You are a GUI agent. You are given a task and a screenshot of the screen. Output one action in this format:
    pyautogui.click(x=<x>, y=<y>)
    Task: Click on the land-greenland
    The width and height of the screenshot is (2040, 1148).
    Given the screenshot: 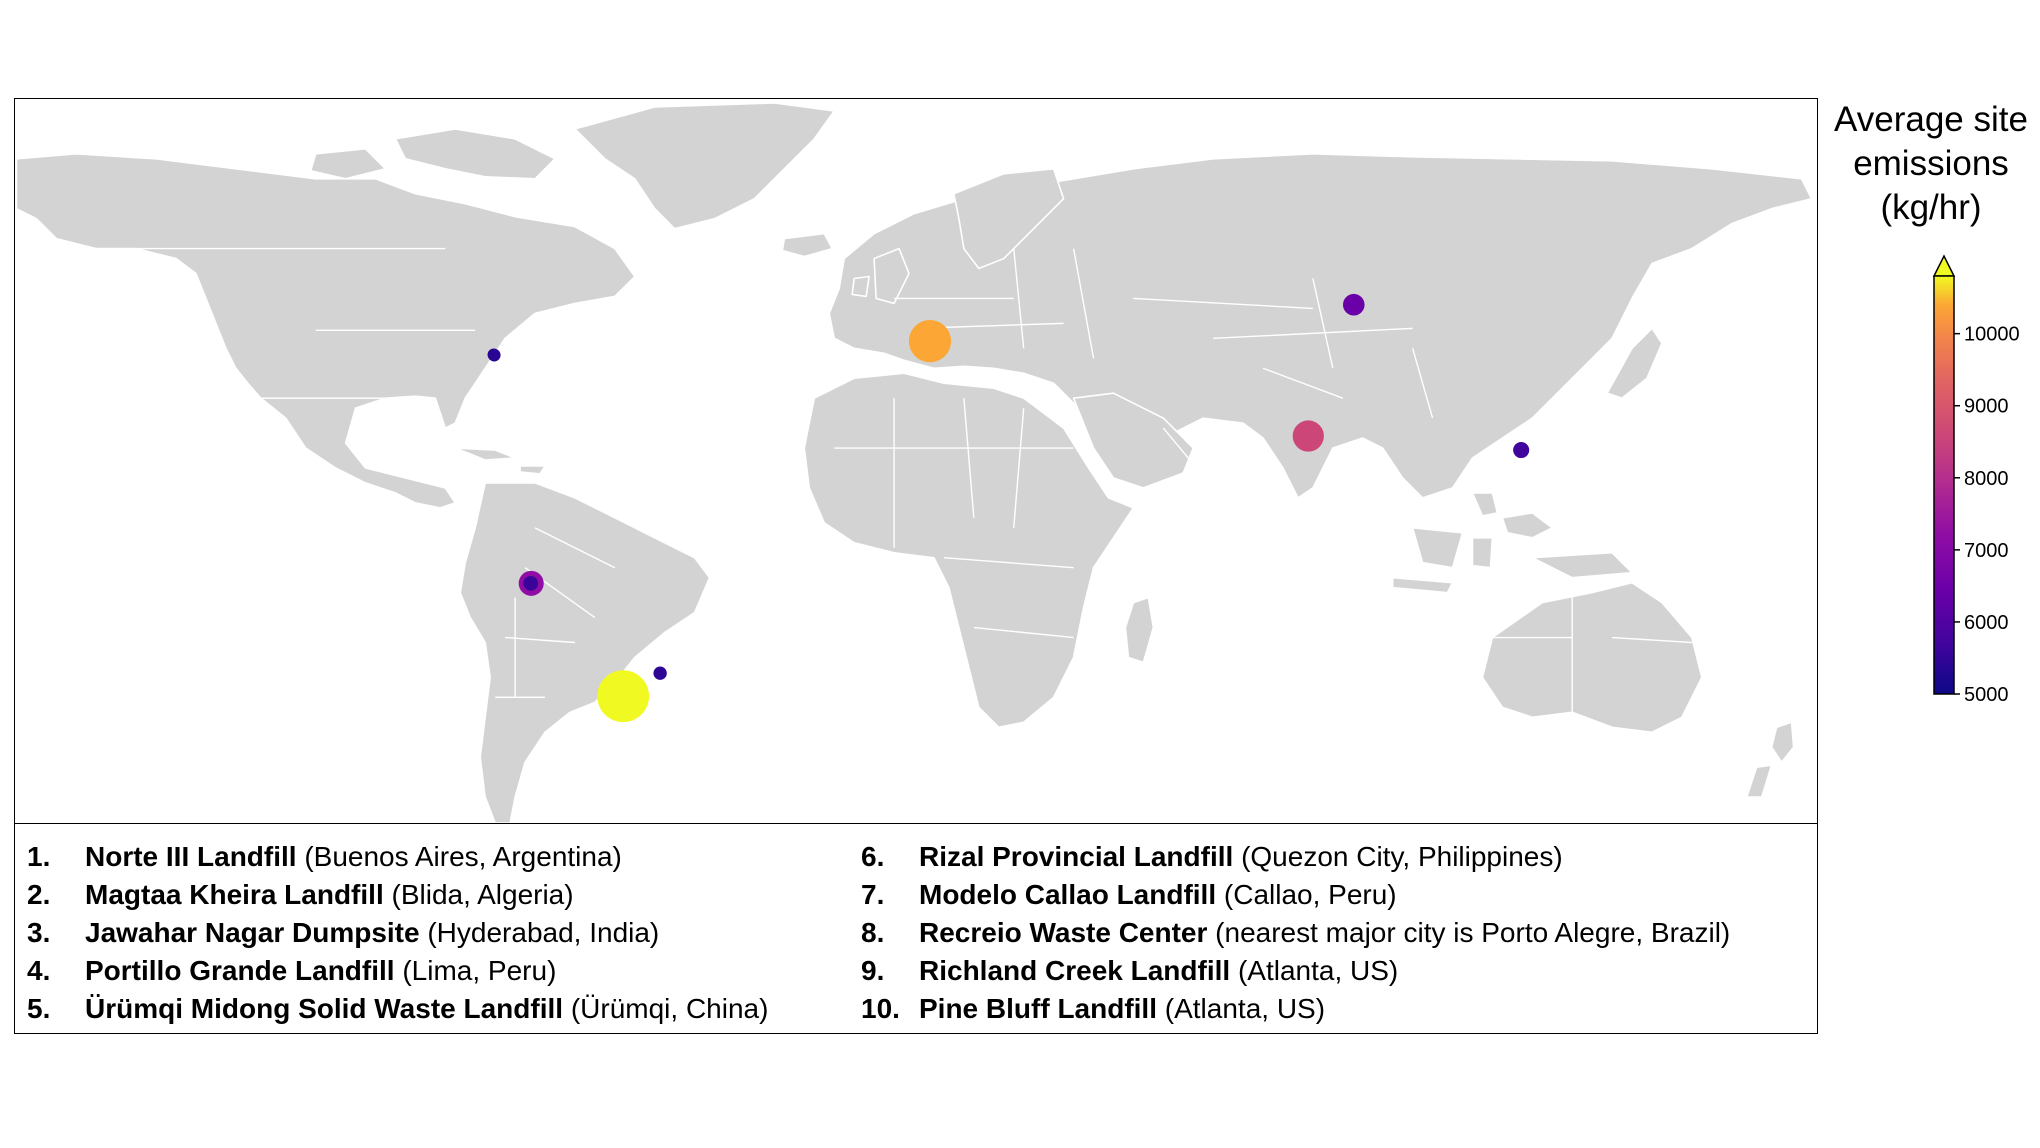 What is the action you would take?
    pyautogui.click(x=705, y=166)
    